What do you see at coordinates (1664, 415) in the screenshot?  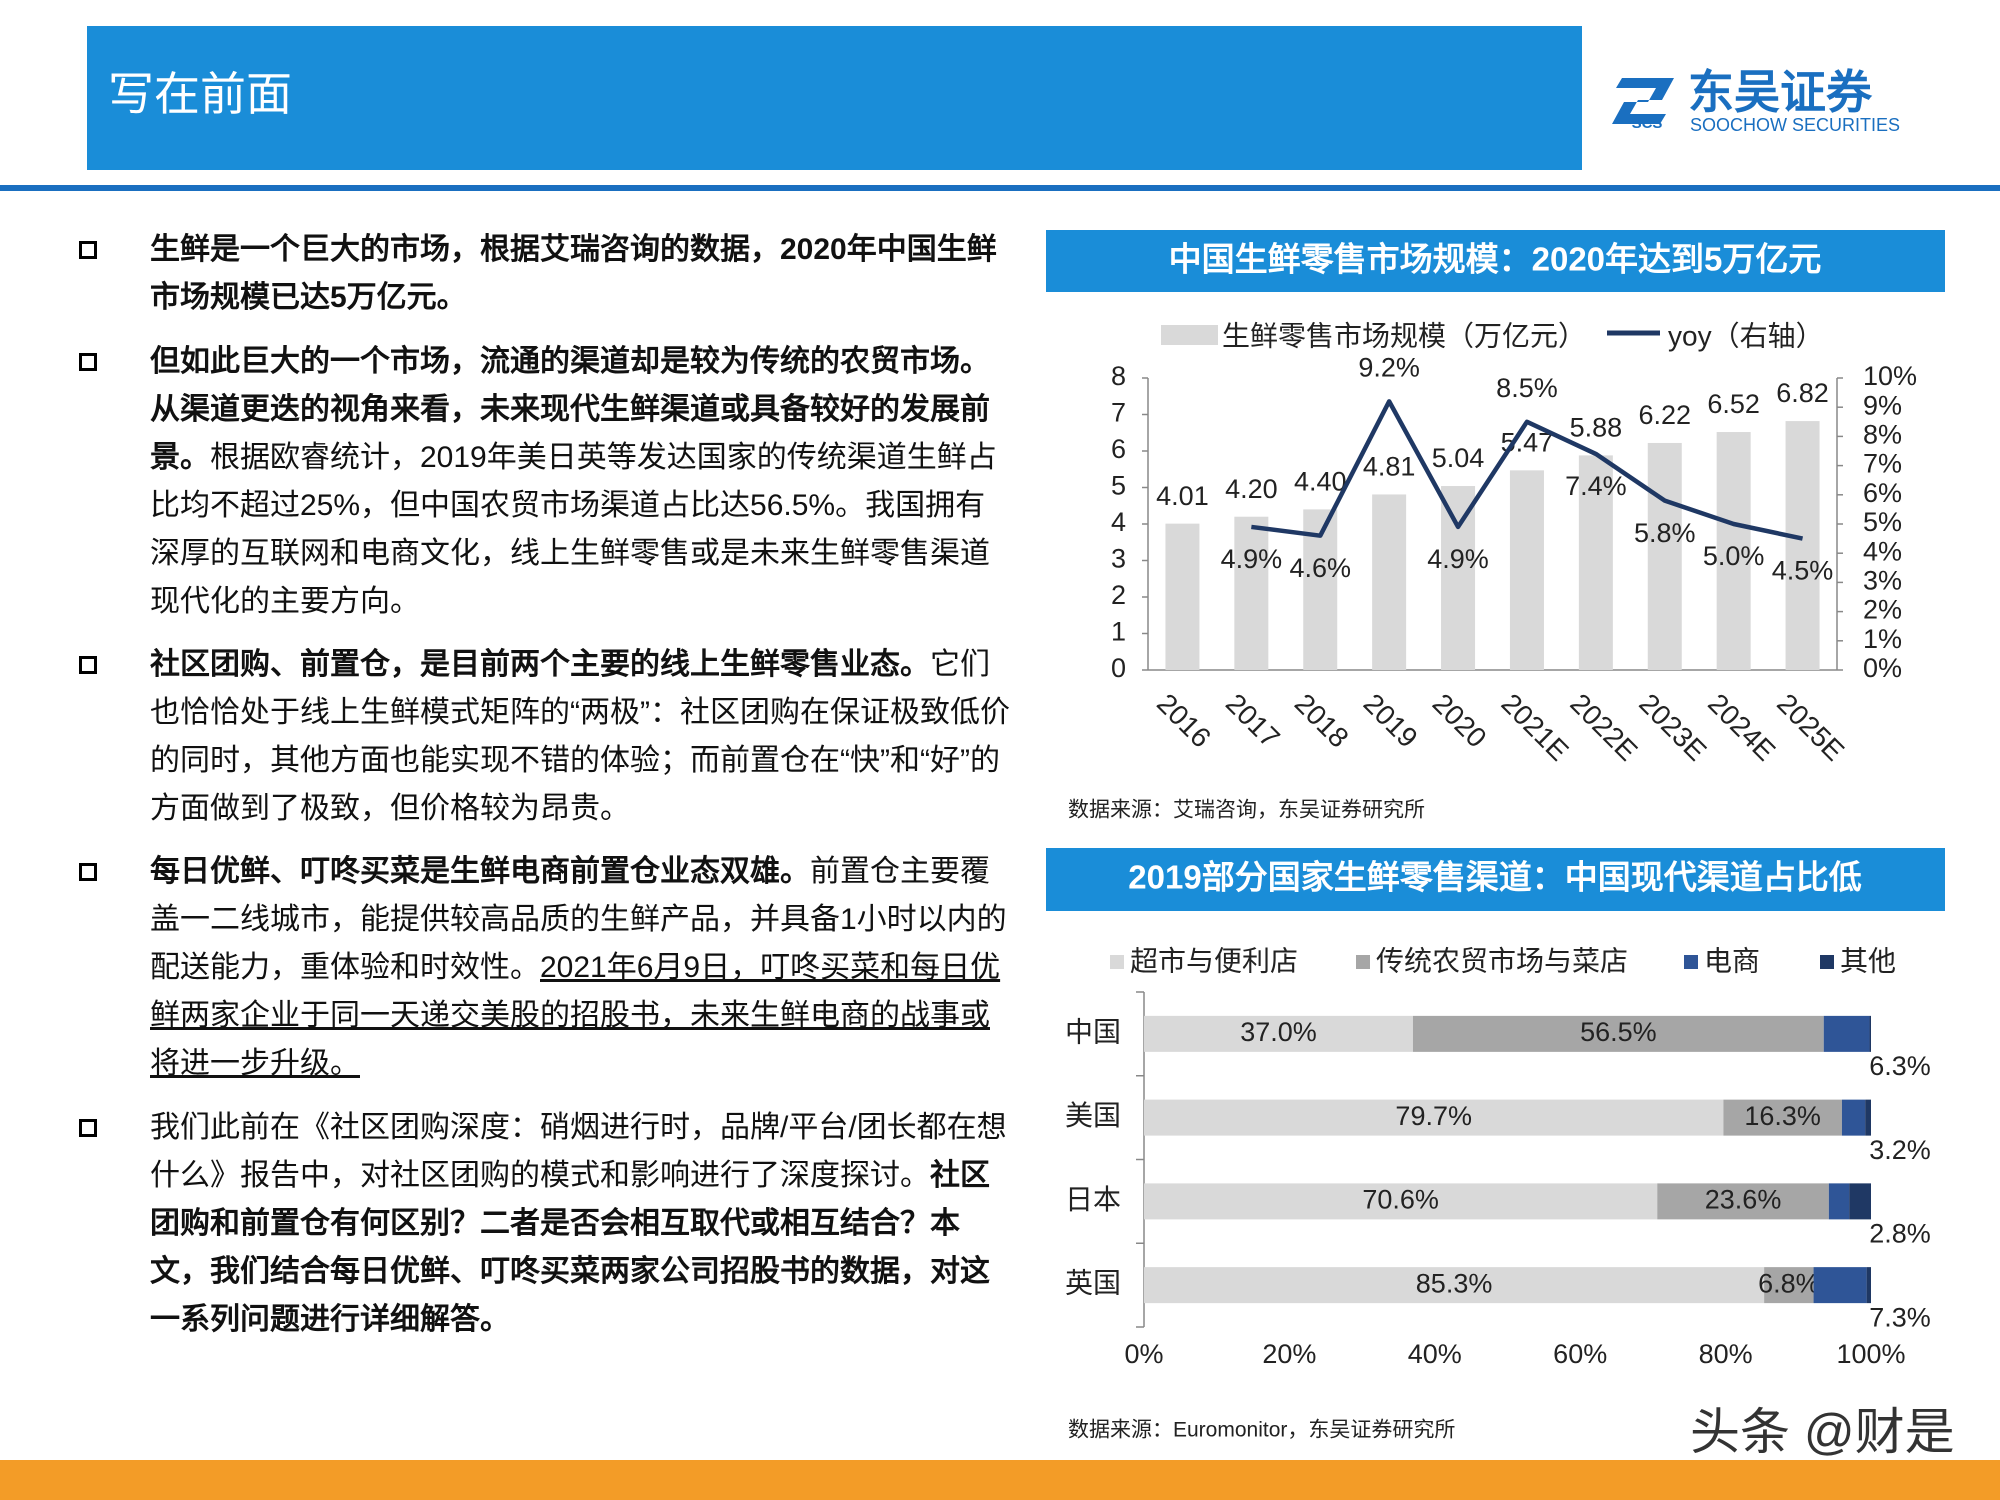 I see `bar-label: 6.22` at bounding box center [1664, 415].